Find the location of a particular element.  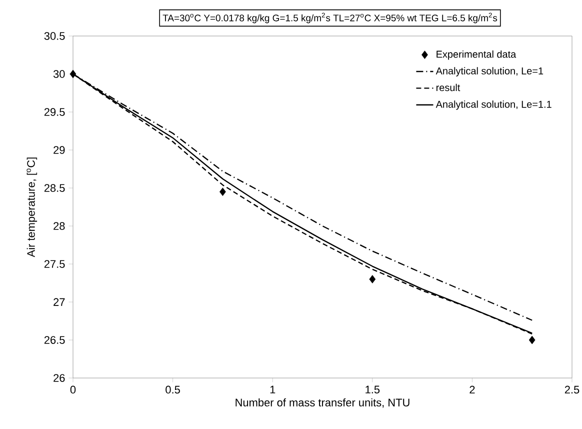

x-tick-label: 0 is located at coordinates (73, 390).